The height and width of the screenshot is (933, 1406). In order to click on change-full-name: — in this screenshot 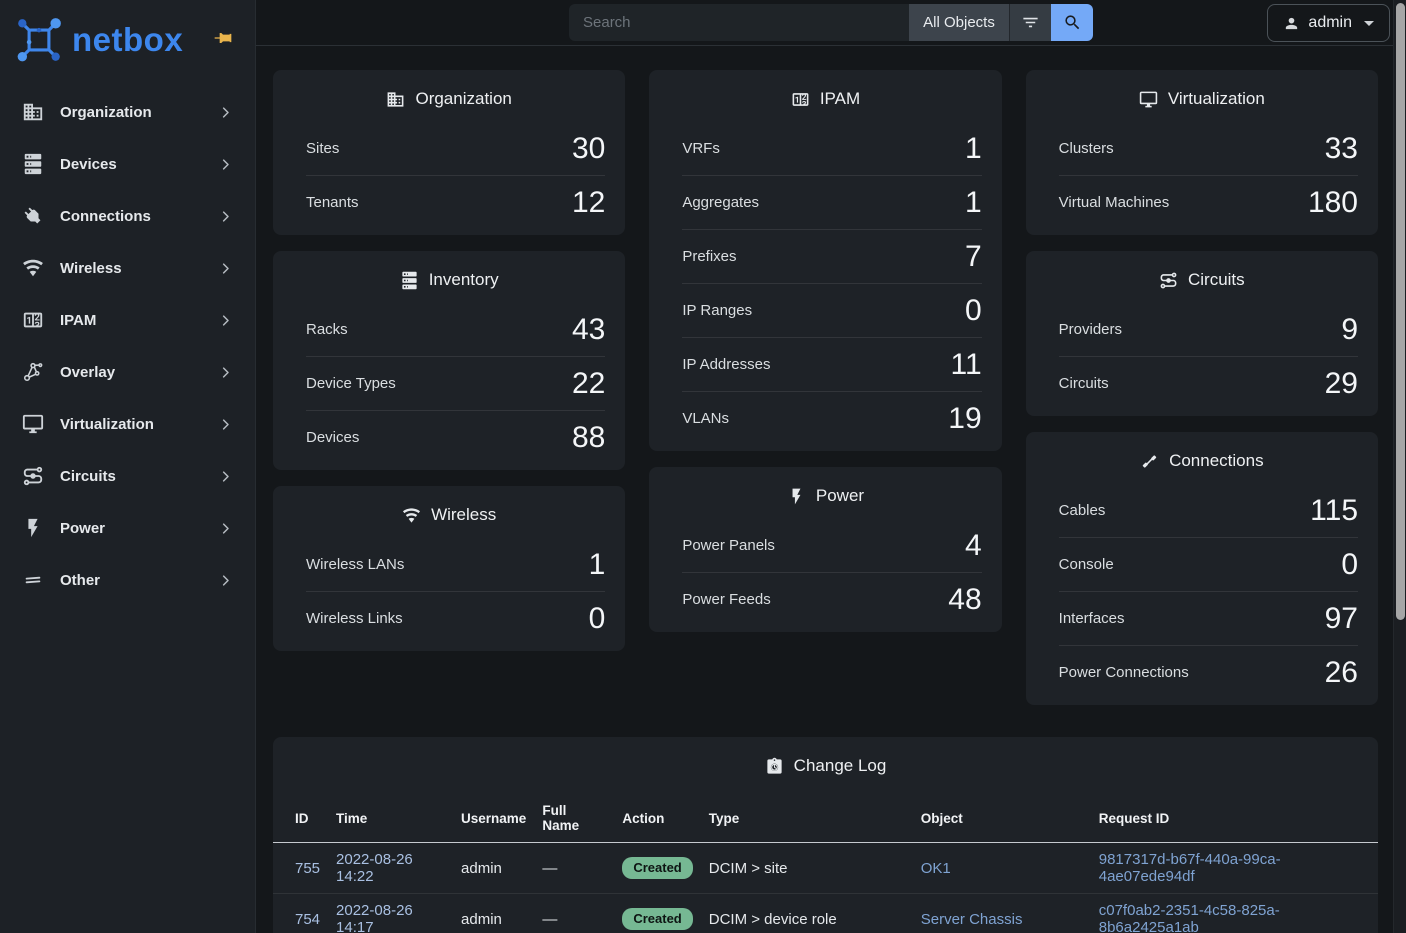, I will do `click(550, 919)`.